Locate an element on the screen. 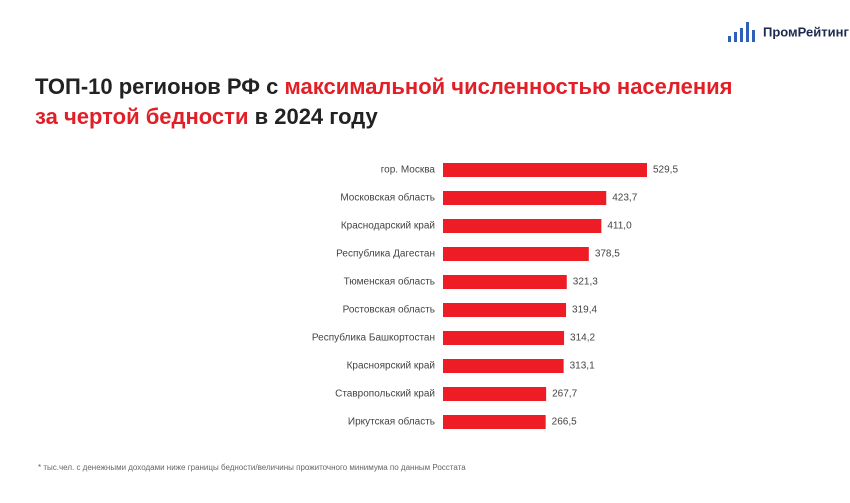 The height and width of the screenshot is (503, 850). title-part: за чертой бедности is located at coordinates (141, 116).